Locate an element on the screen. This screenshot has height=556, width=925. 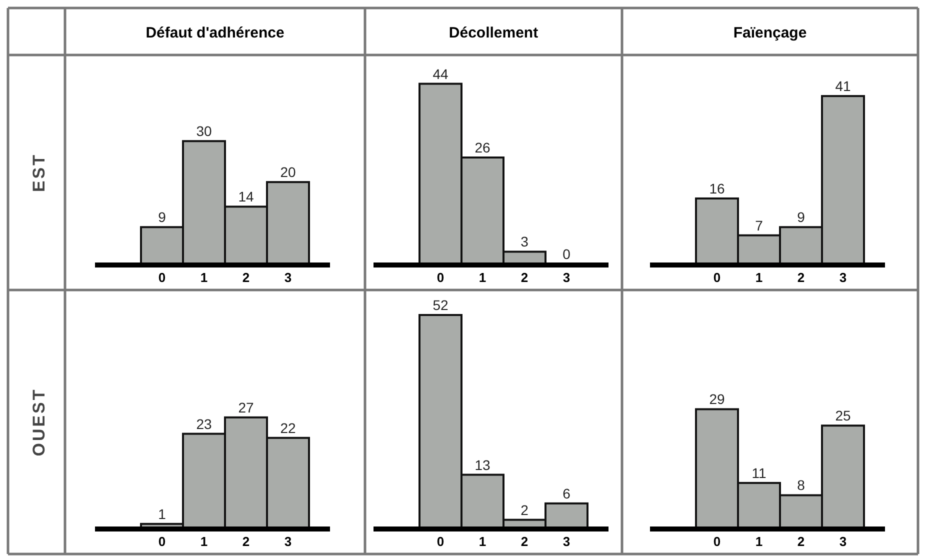
data-label: 8 is located at coordinates (801, 485).